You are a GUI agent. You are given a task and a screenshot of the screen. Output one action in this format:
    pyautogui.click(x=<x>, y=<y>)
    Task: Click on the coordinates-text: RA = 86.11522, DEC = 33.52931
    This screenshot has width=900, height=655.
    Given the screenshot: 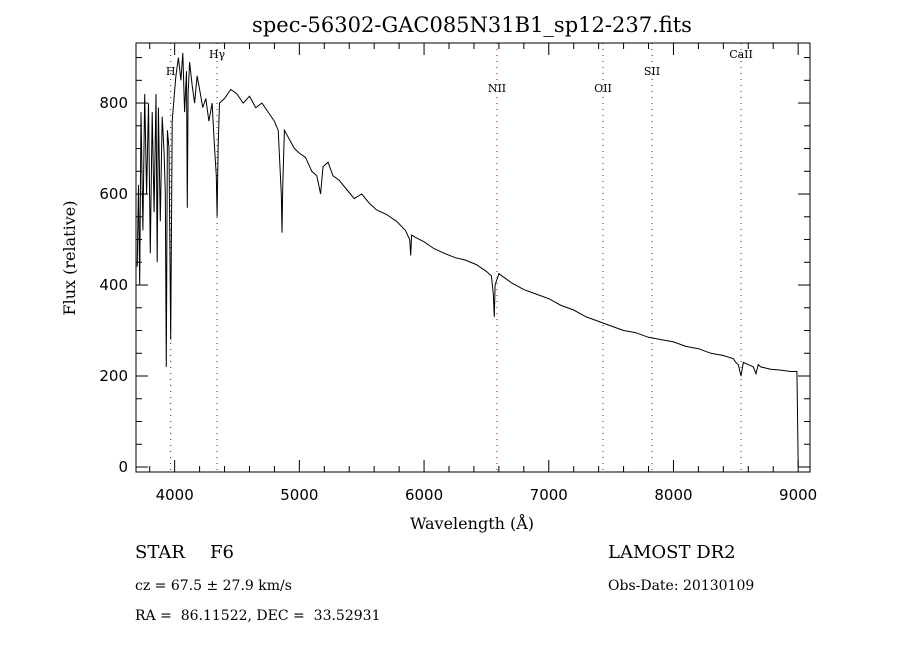 What is the action you would take?
    pyautogui.click(x=257, y=616)
    